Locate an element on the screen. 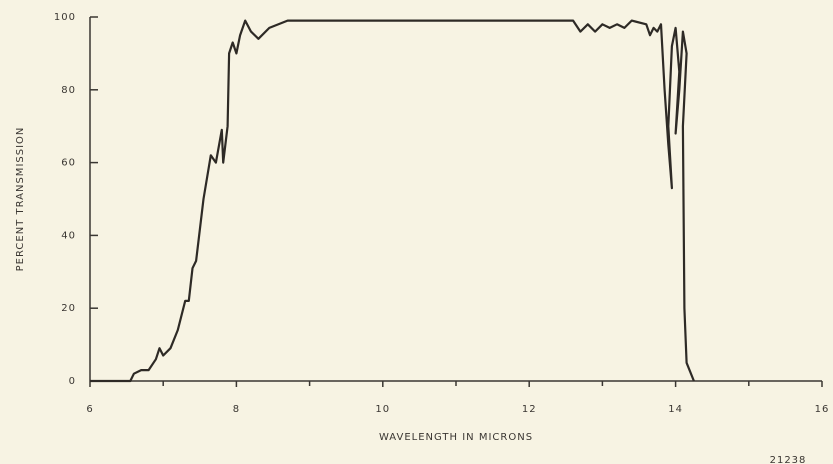  y-tick-label: 40 is located at coordinates (68, 235).